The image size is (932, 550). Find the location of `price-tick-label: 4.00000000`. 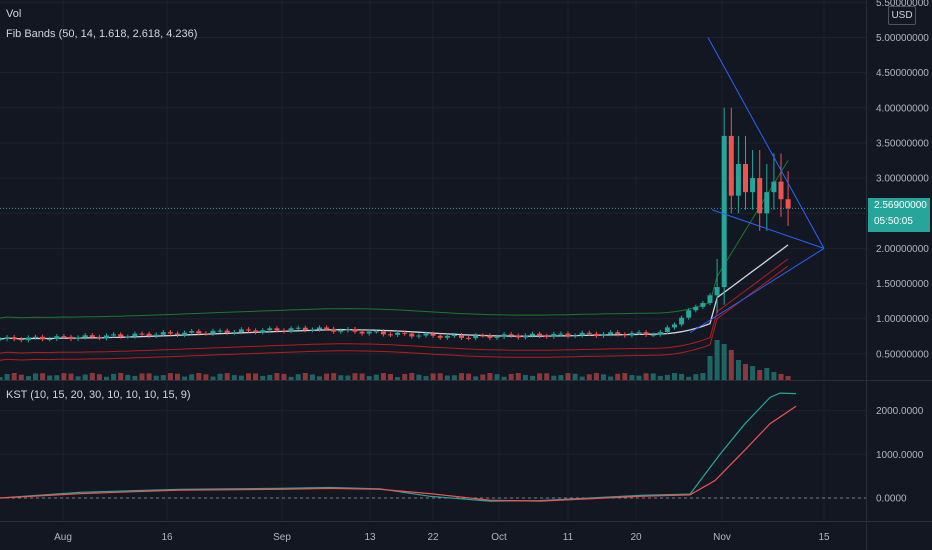

price-tick-label: 4.00000000 is located at coordinates (902, 108).